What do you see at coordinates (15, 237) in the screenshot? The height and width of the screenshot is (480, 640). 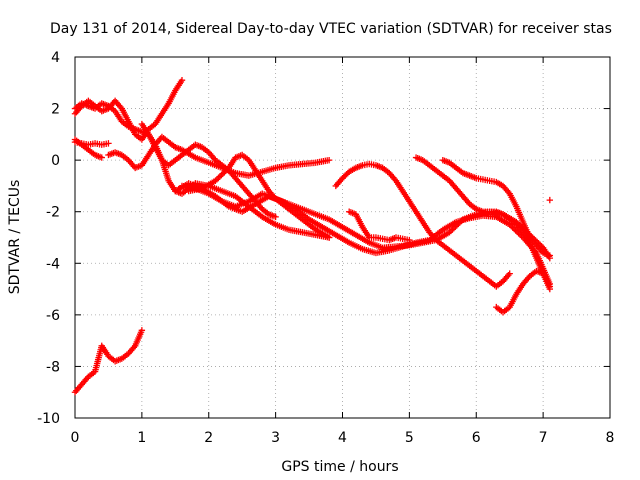 I see `y-axis-label: SDTVAR / TECUs` at bounding box center [15, 237].